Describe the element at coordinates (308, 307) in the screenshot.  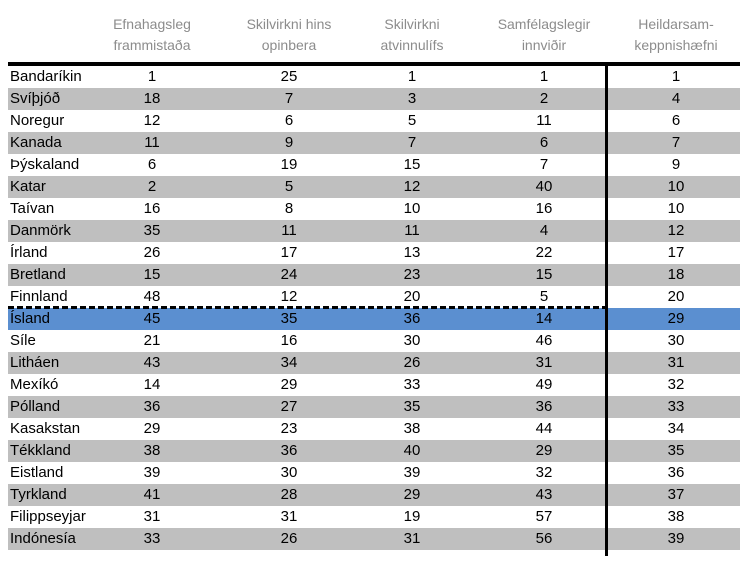
I see `dashed-separator-line` at that location.